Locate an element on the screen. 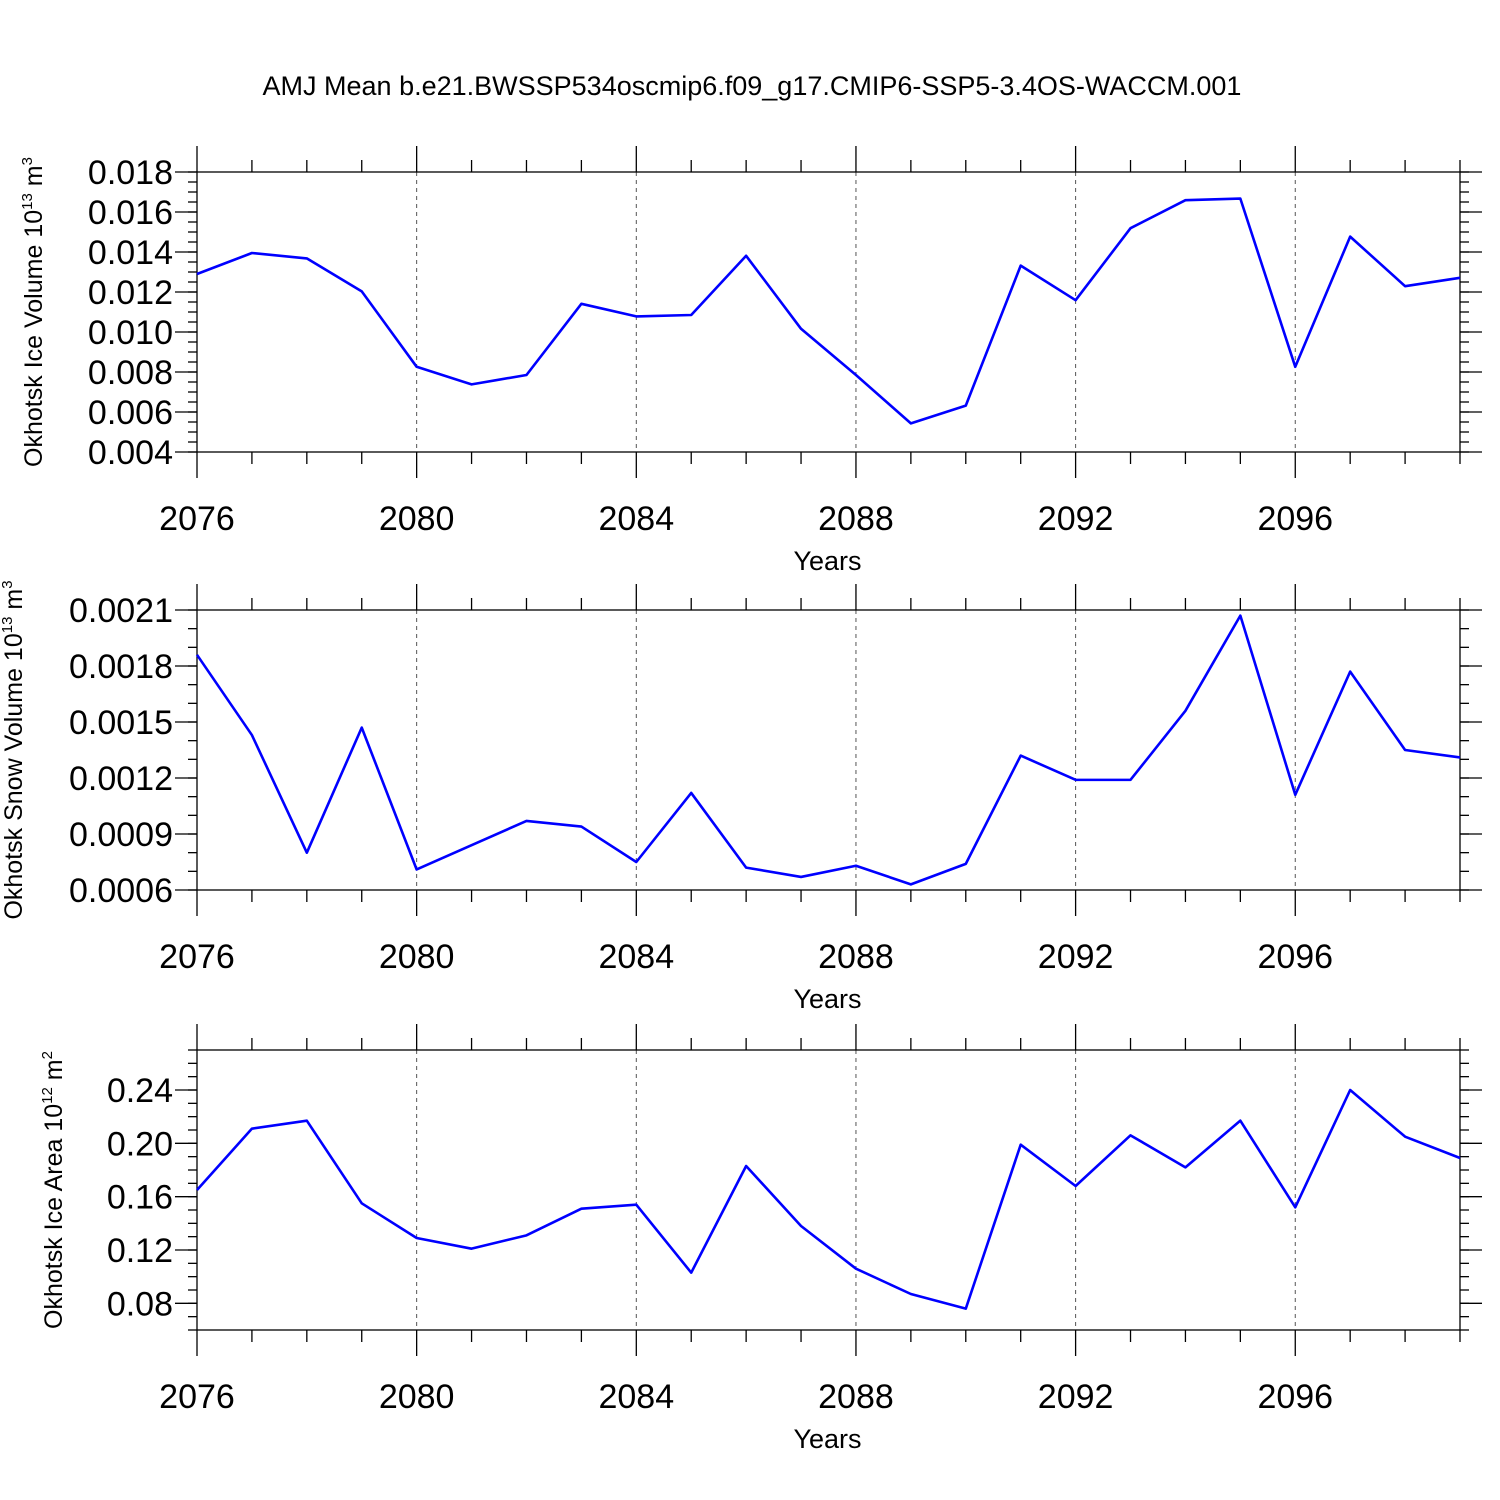  y-tick-label: 0.0015 is located at coordinates (121, 723).